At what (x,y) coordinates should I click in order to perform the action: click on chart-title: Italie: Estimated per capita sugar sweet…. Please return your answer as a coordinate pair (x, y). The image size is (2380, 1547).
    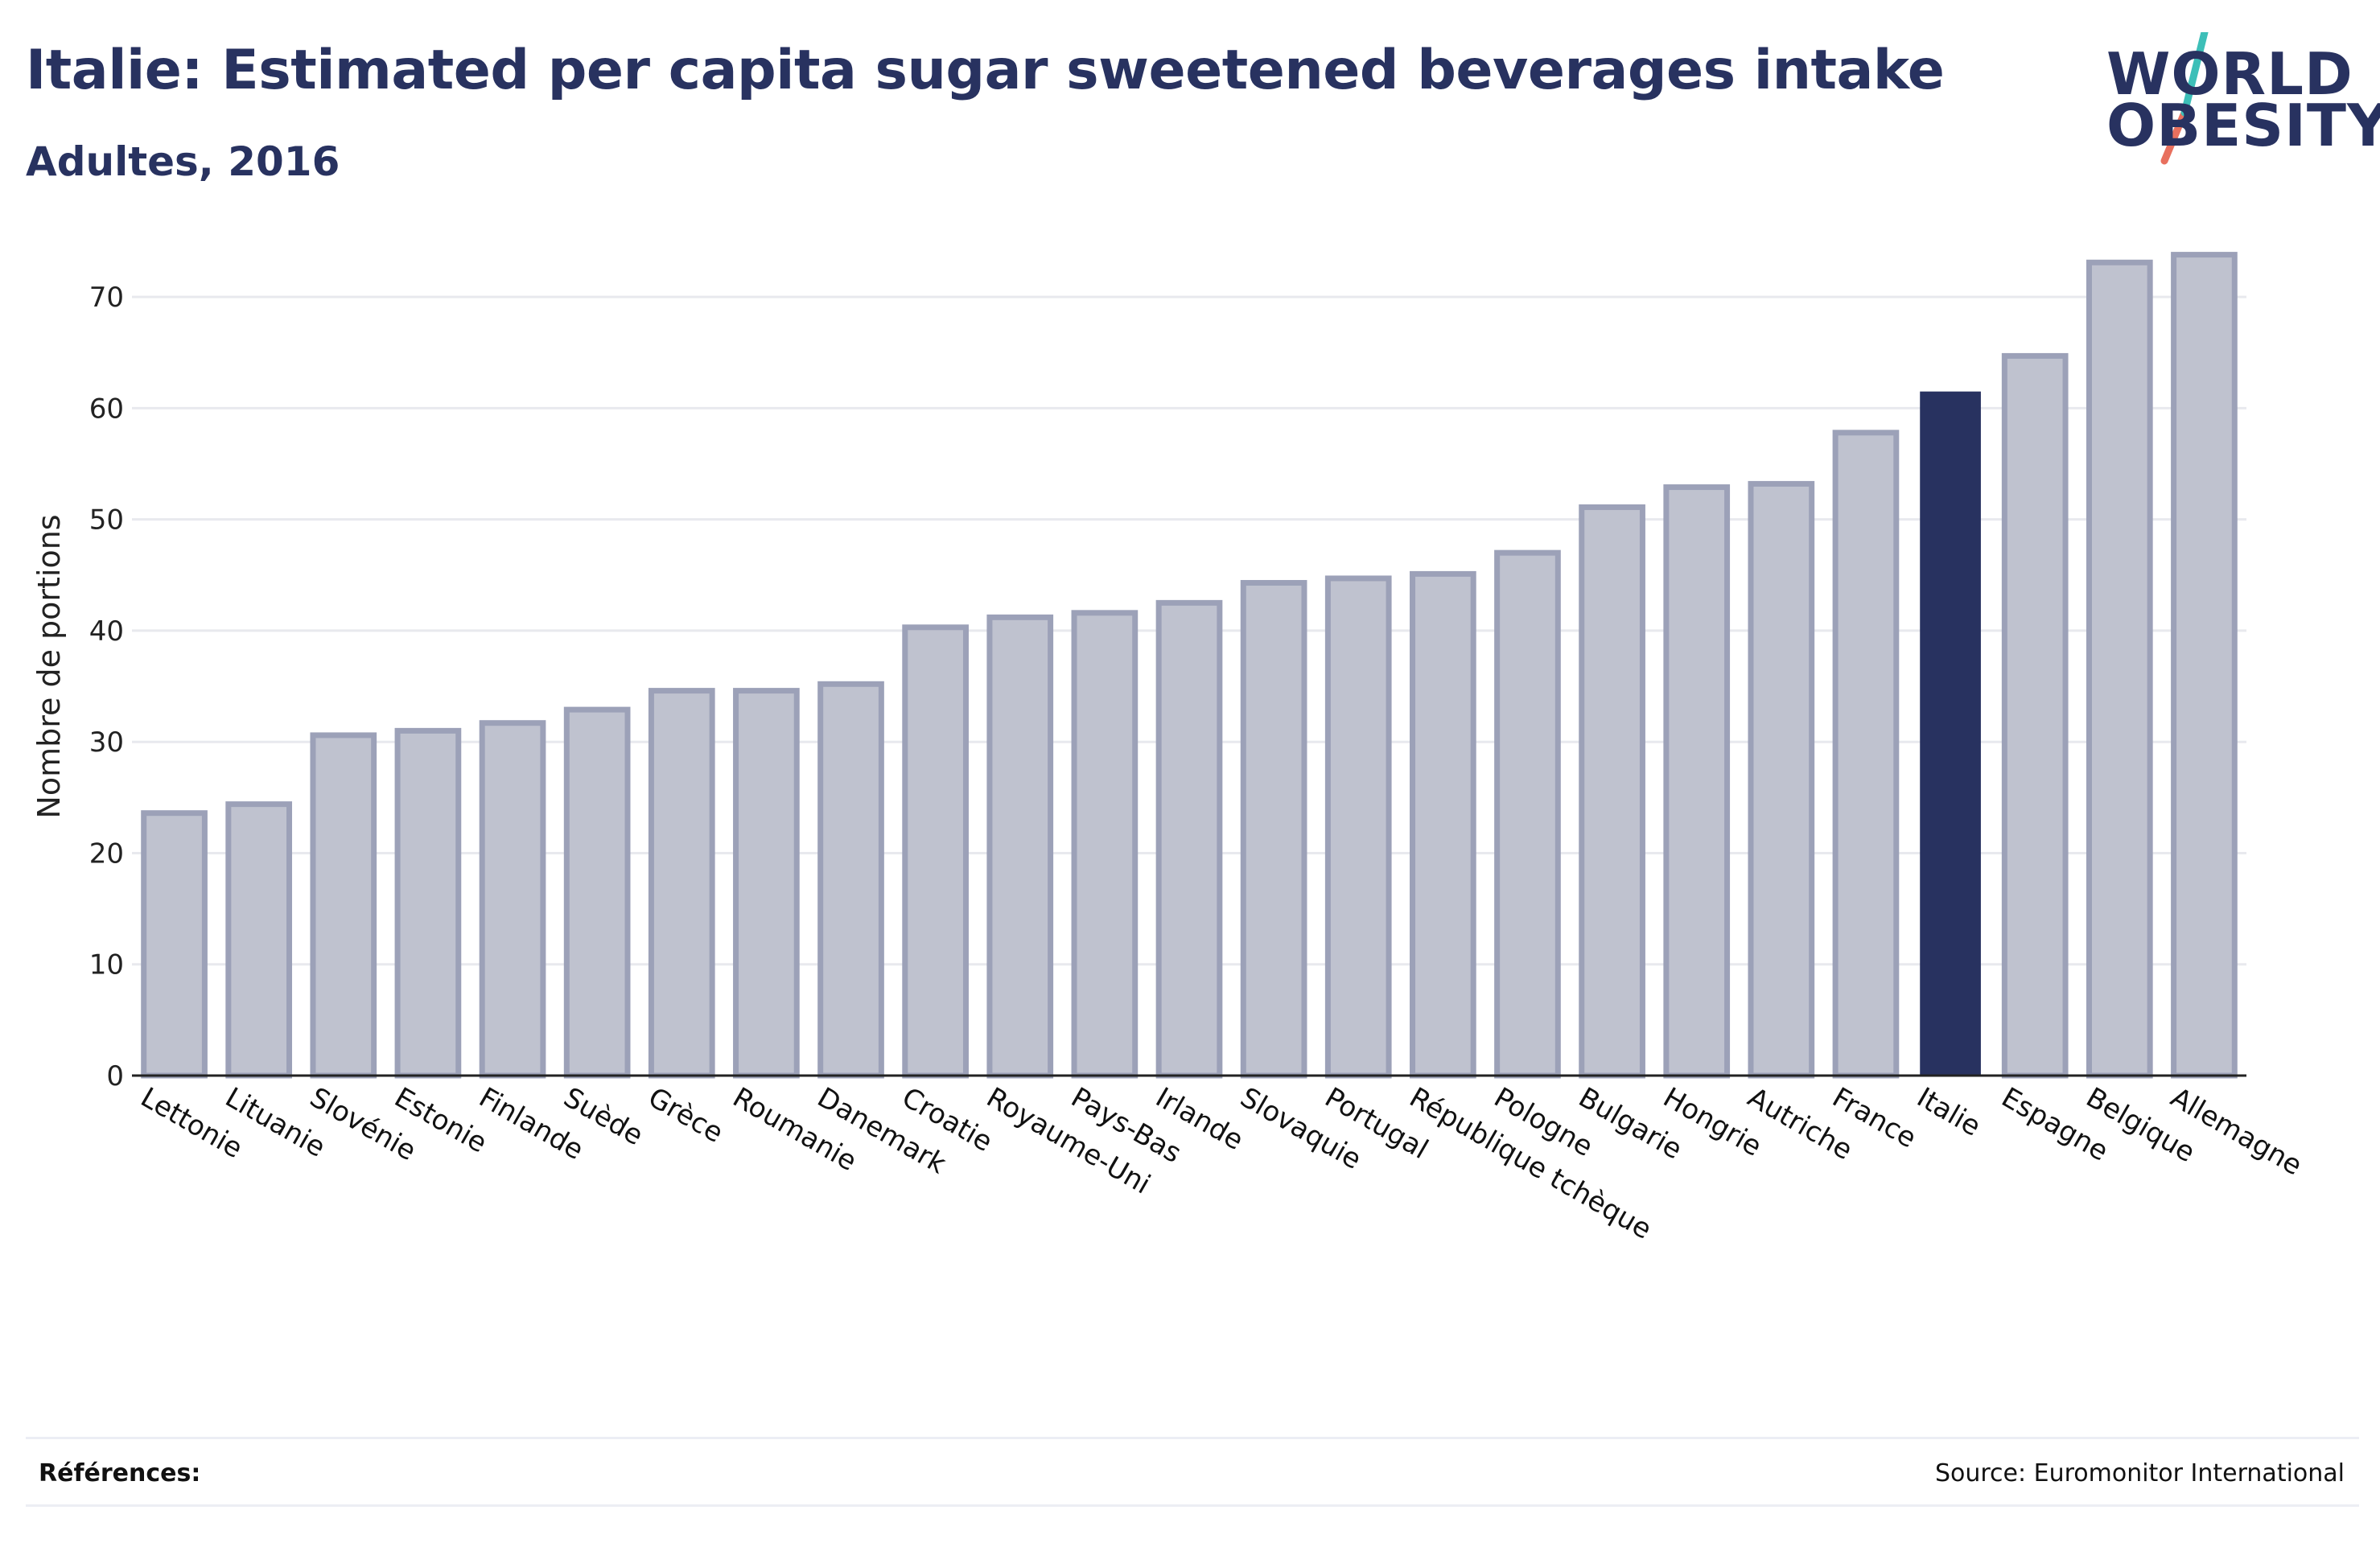
    Looking at the image, I should click on (986, 70).